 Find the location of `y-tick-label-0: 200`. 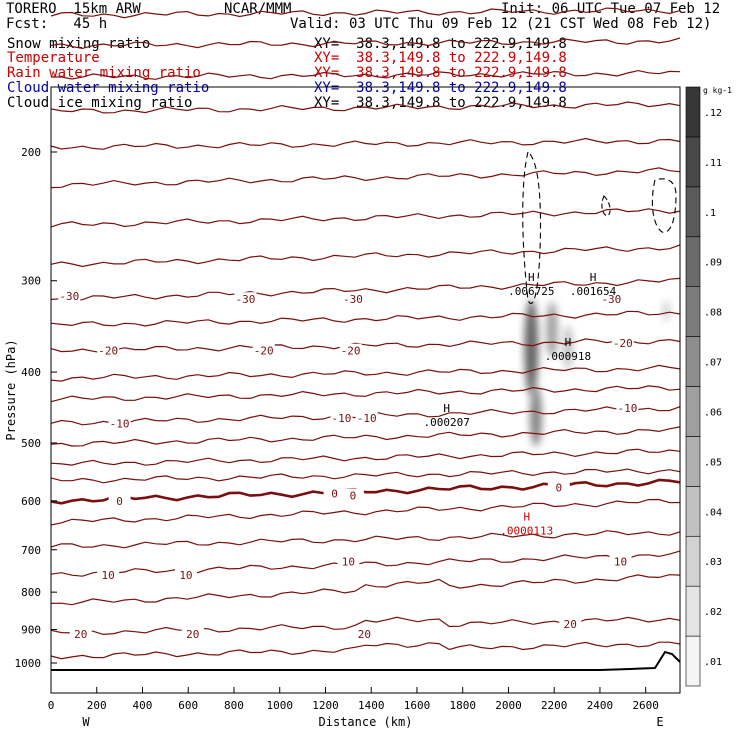

y-tick-label-0: 200 is located at coordinates (31, 152).